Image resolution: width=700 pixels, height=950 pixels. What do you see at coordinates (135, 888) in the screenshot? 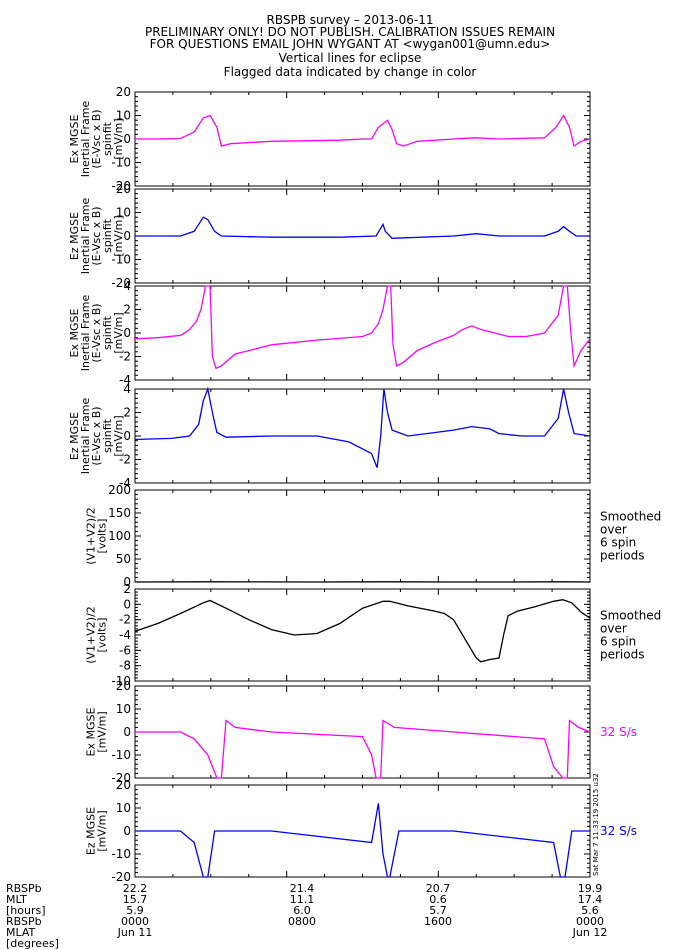
I see `x-axis-value: 22.2` at bounding box center [135, 888].